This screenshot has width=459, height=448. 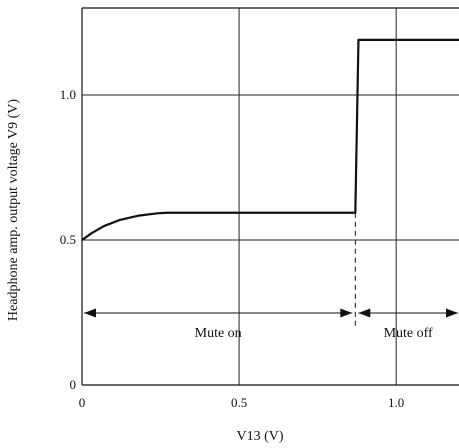 I want to click on y-axis-label: Headphone amp. output voltage V9 (V), so click(x=13, y=210).